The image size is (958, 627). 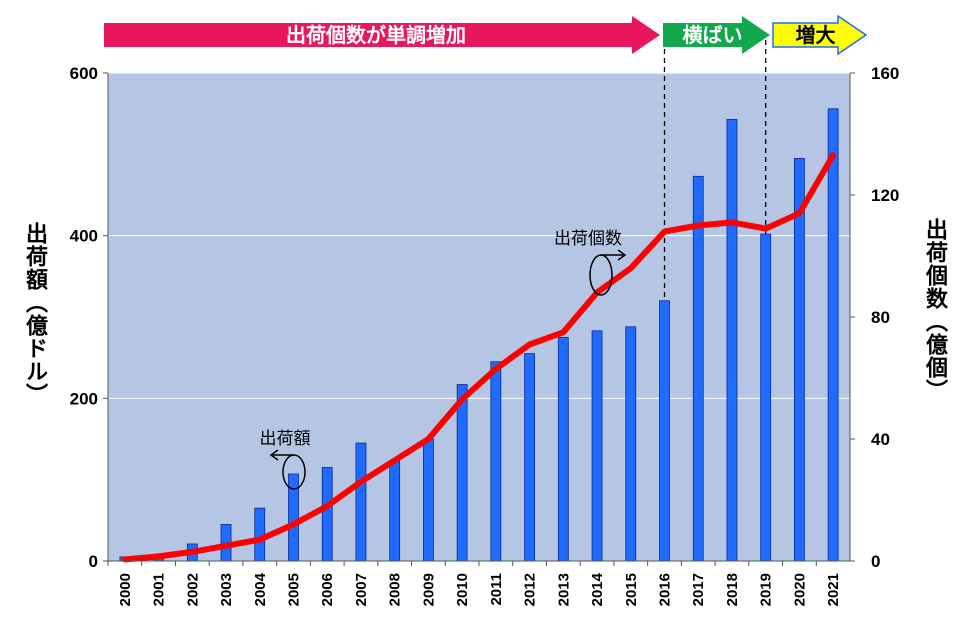 What do you see at coordinates (361, 589) in the screenshot?
I see `x-tick-label: 2007` at bounding box center [361, 589].